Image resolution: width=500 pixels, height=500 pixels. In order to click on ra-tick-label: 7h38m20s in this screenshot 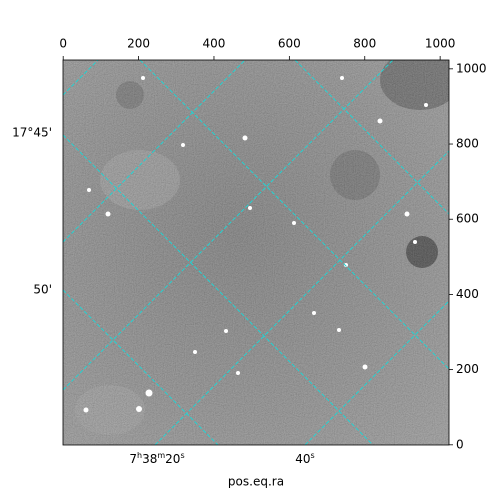, I will do `click(156, 458)`.